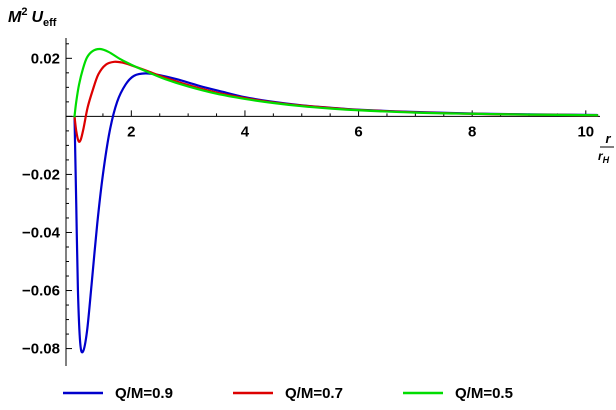 This screenshot has height=410, width=616. Describe the element at coordinates (601, 156) in the screenshot. I see `x-axis-label-den-main: r` at that location.